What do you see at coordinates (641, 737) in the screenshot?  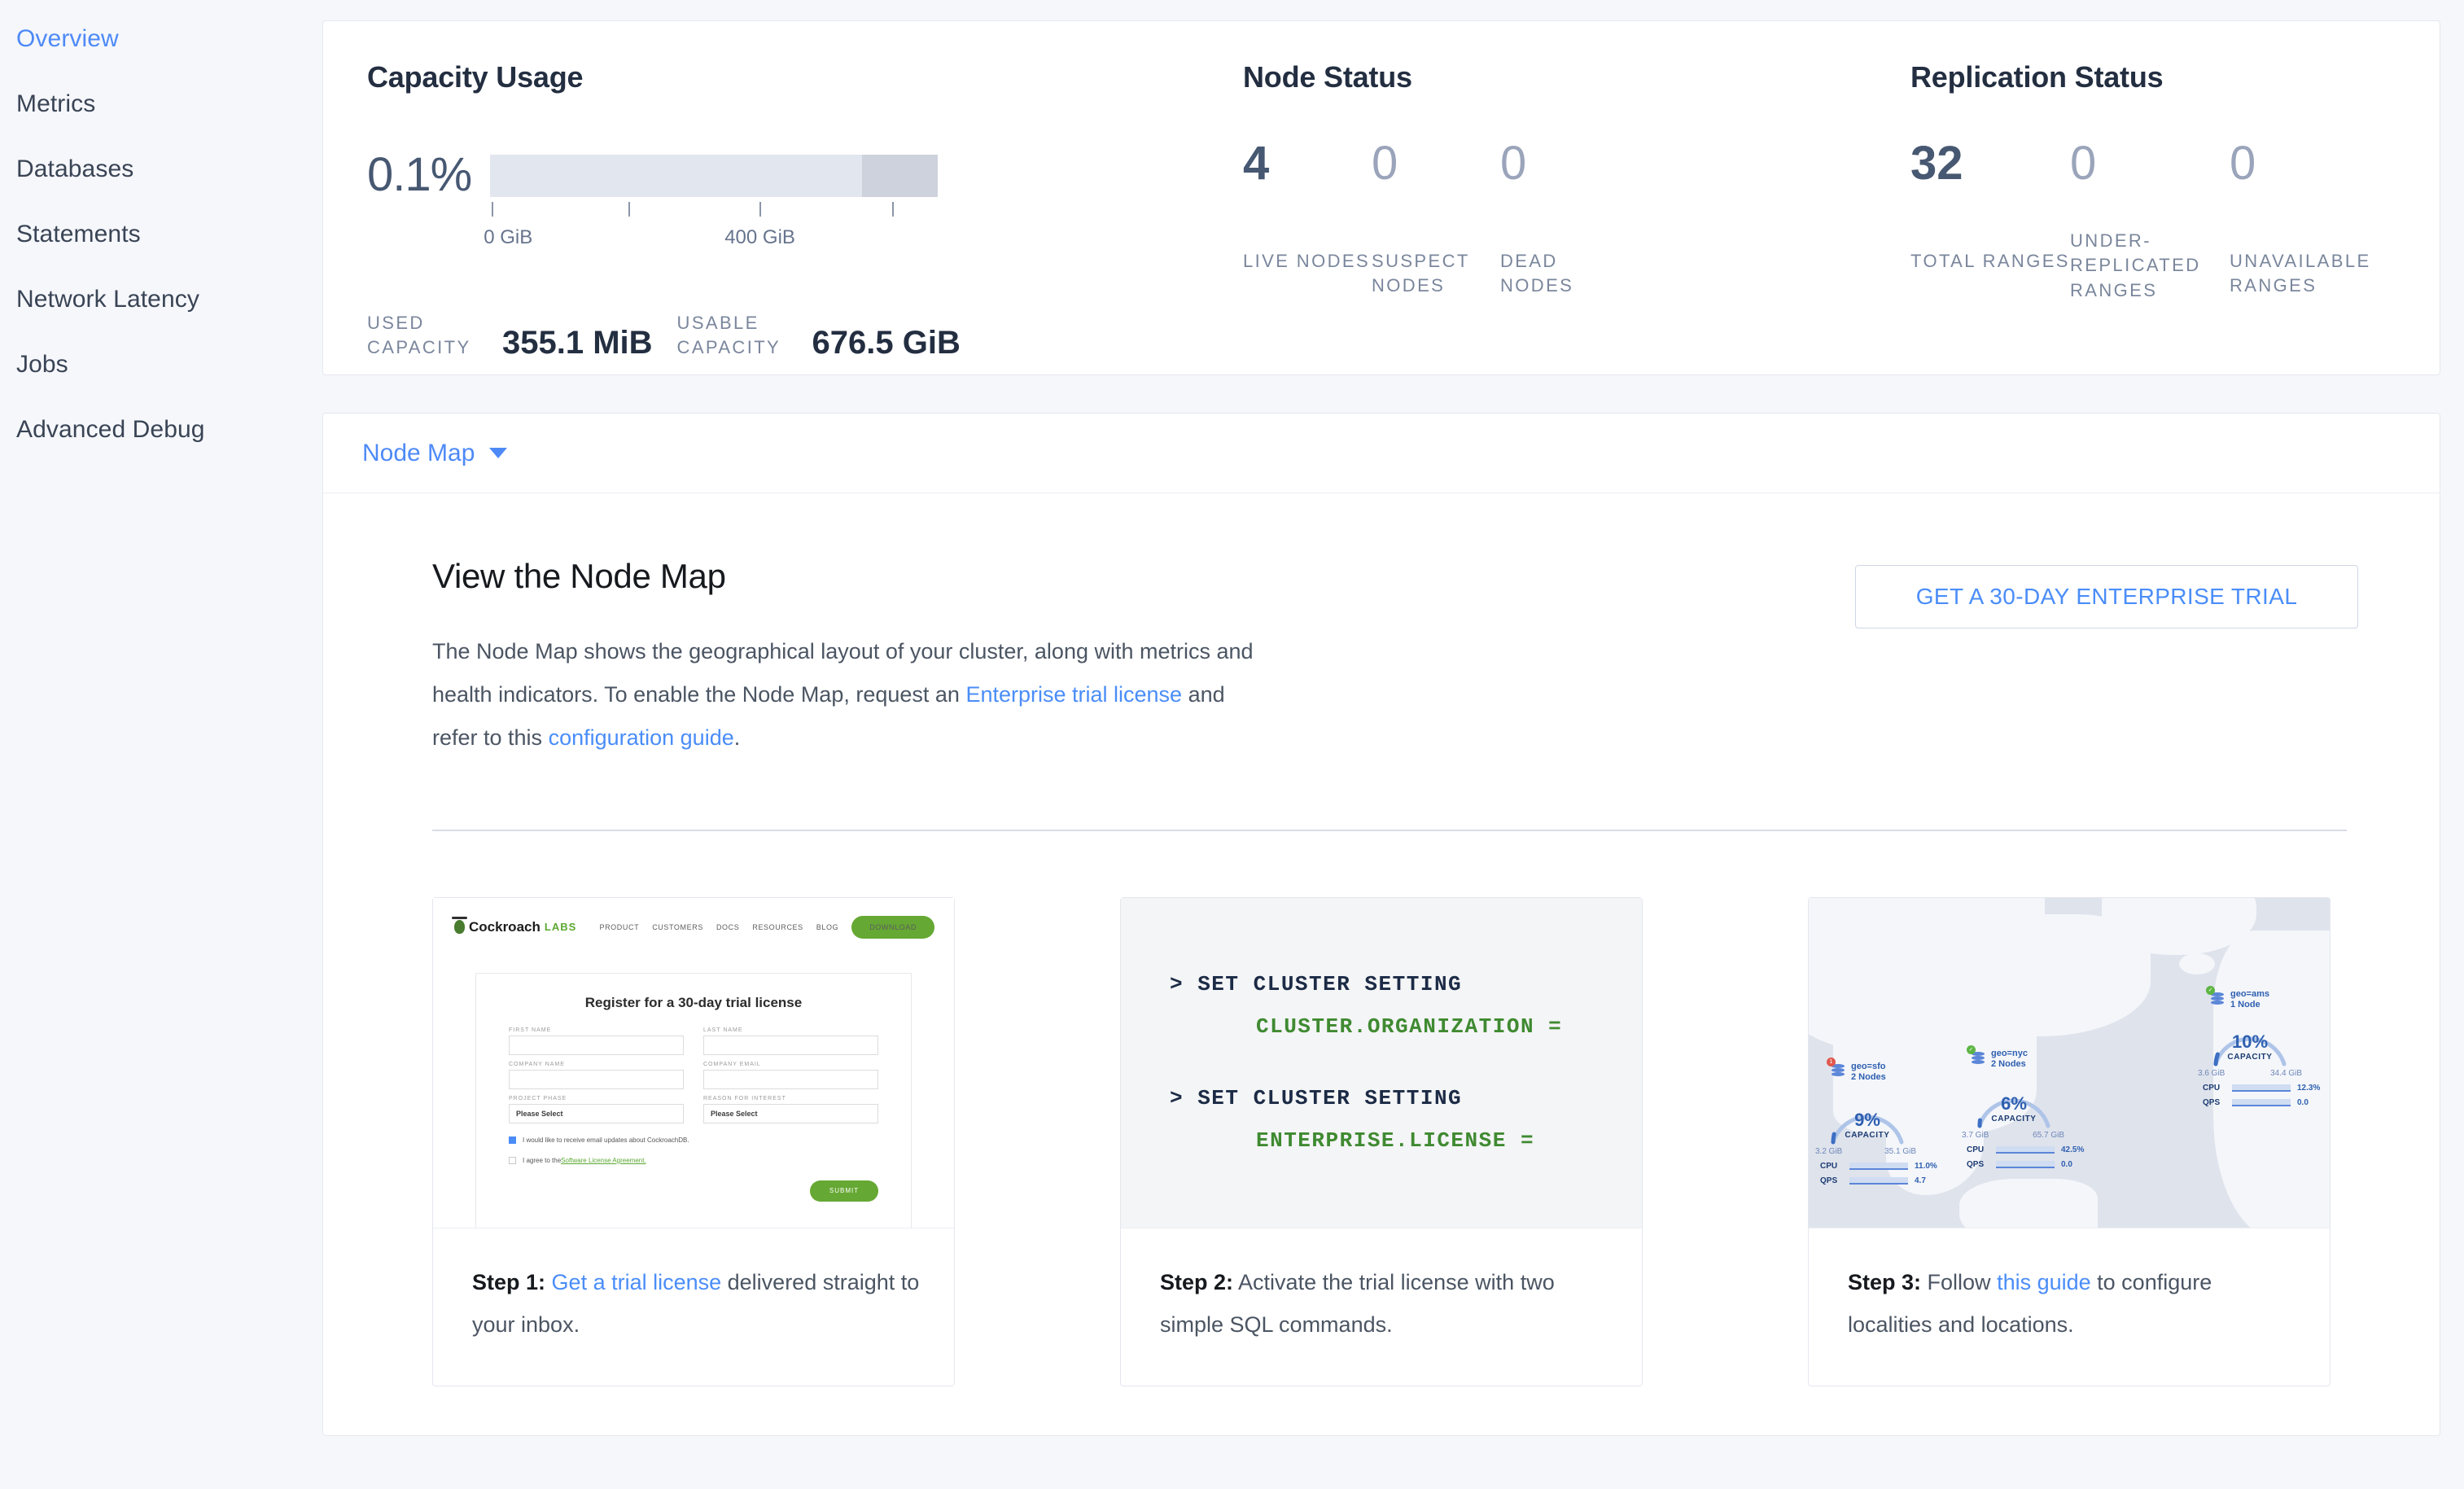 I see `configuration-guide-link: configuration guide` at bounding box center [641, 737].